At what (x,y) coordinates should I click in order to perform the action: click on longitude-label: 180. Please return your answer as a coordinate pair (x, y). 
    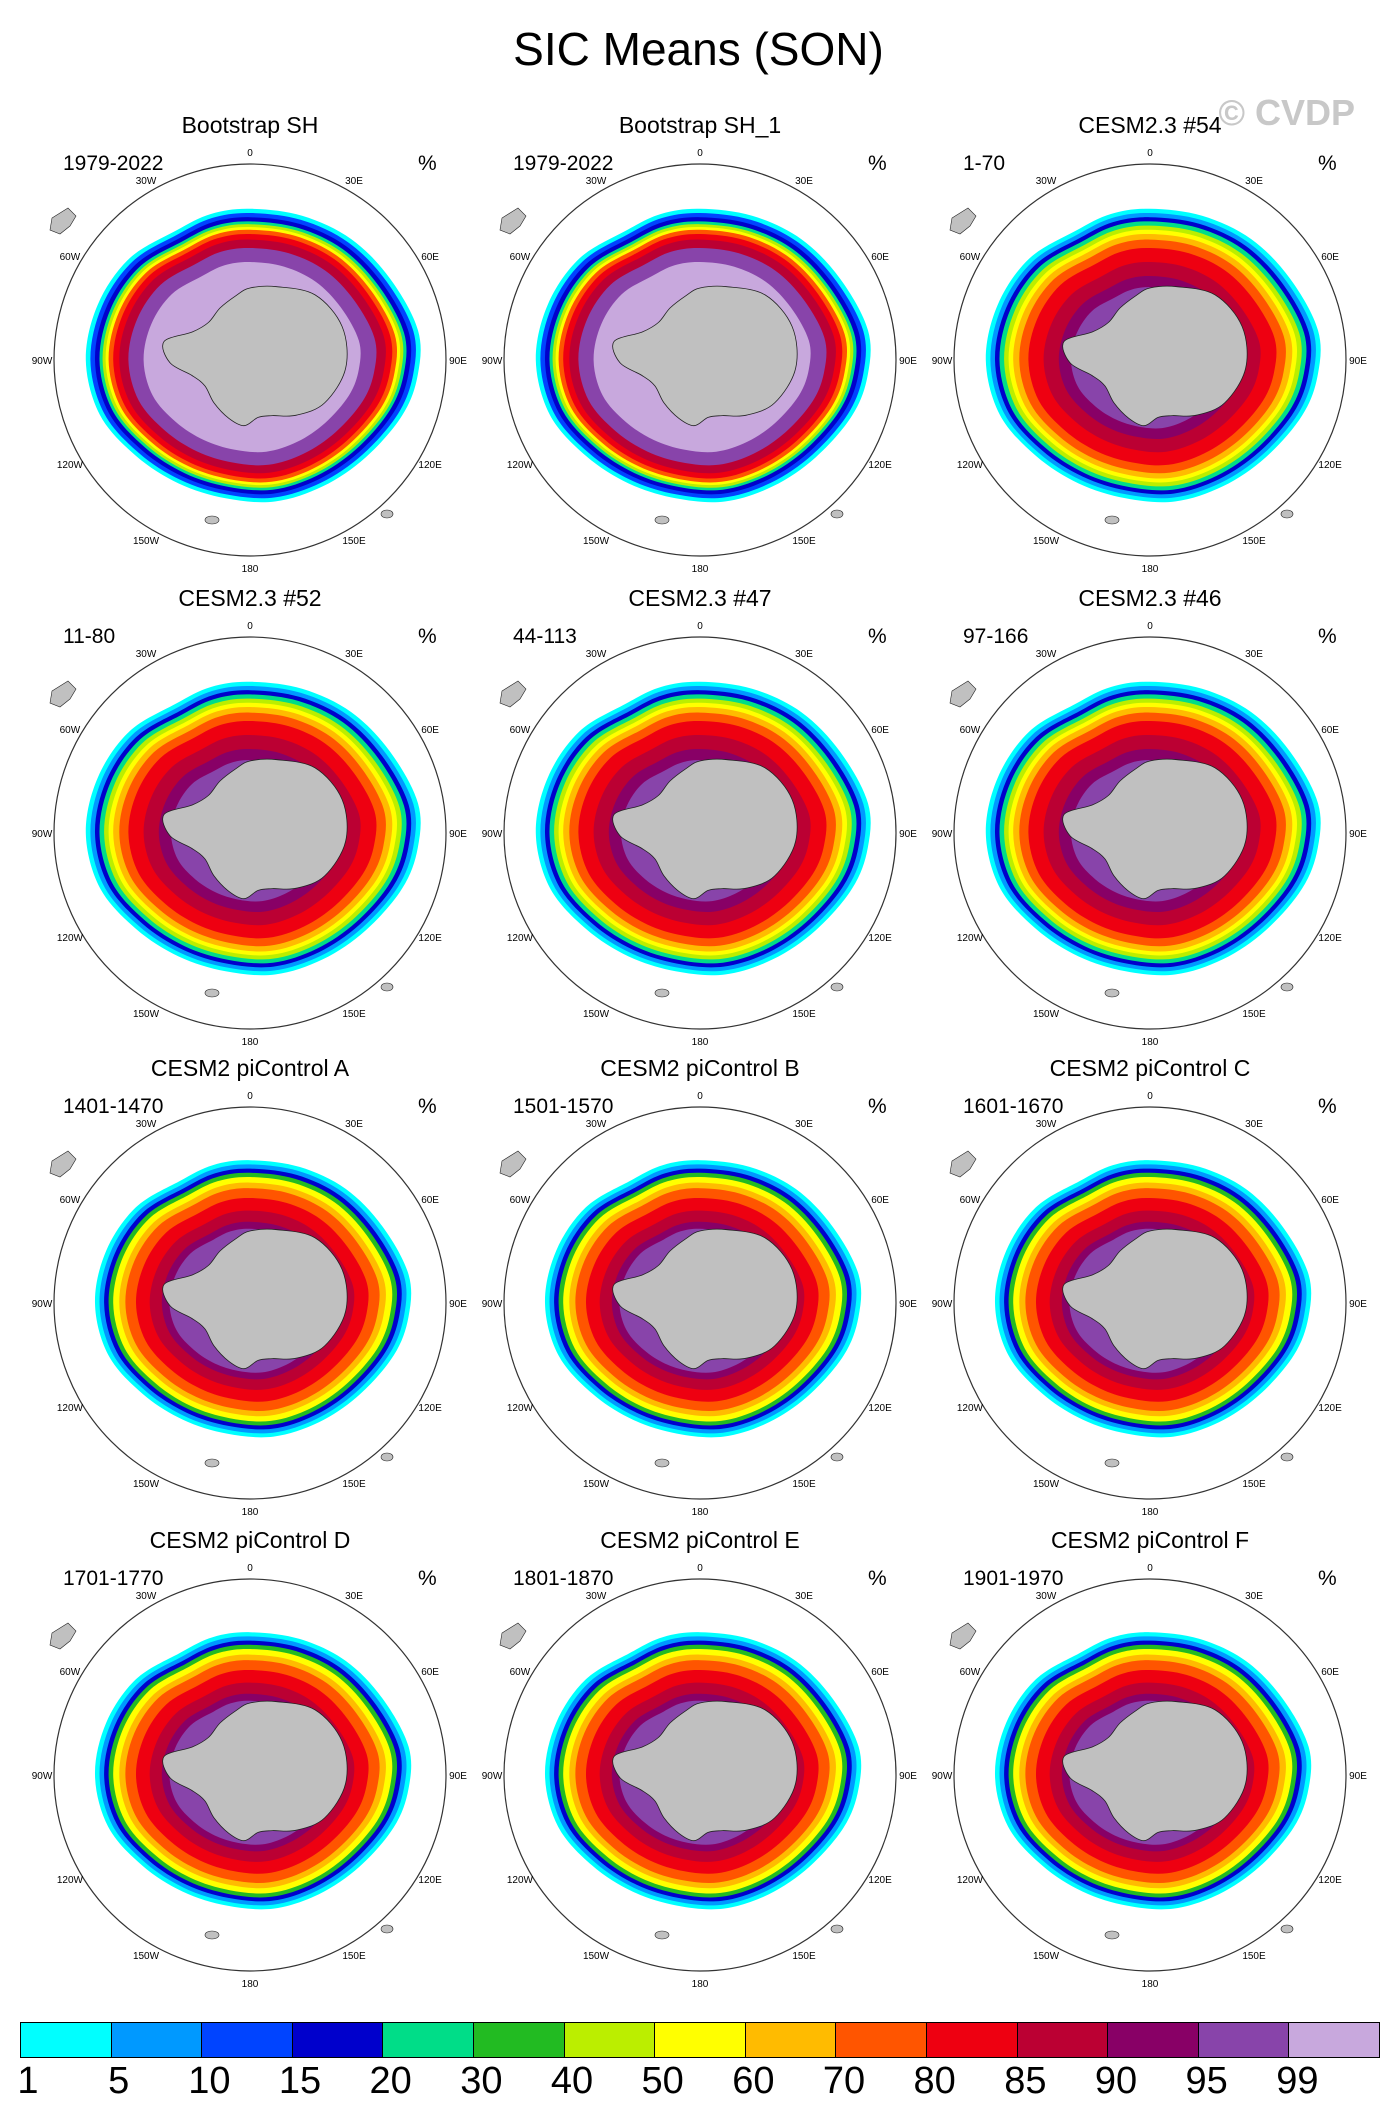
    Looking at the image, I should click on (250, 1042).